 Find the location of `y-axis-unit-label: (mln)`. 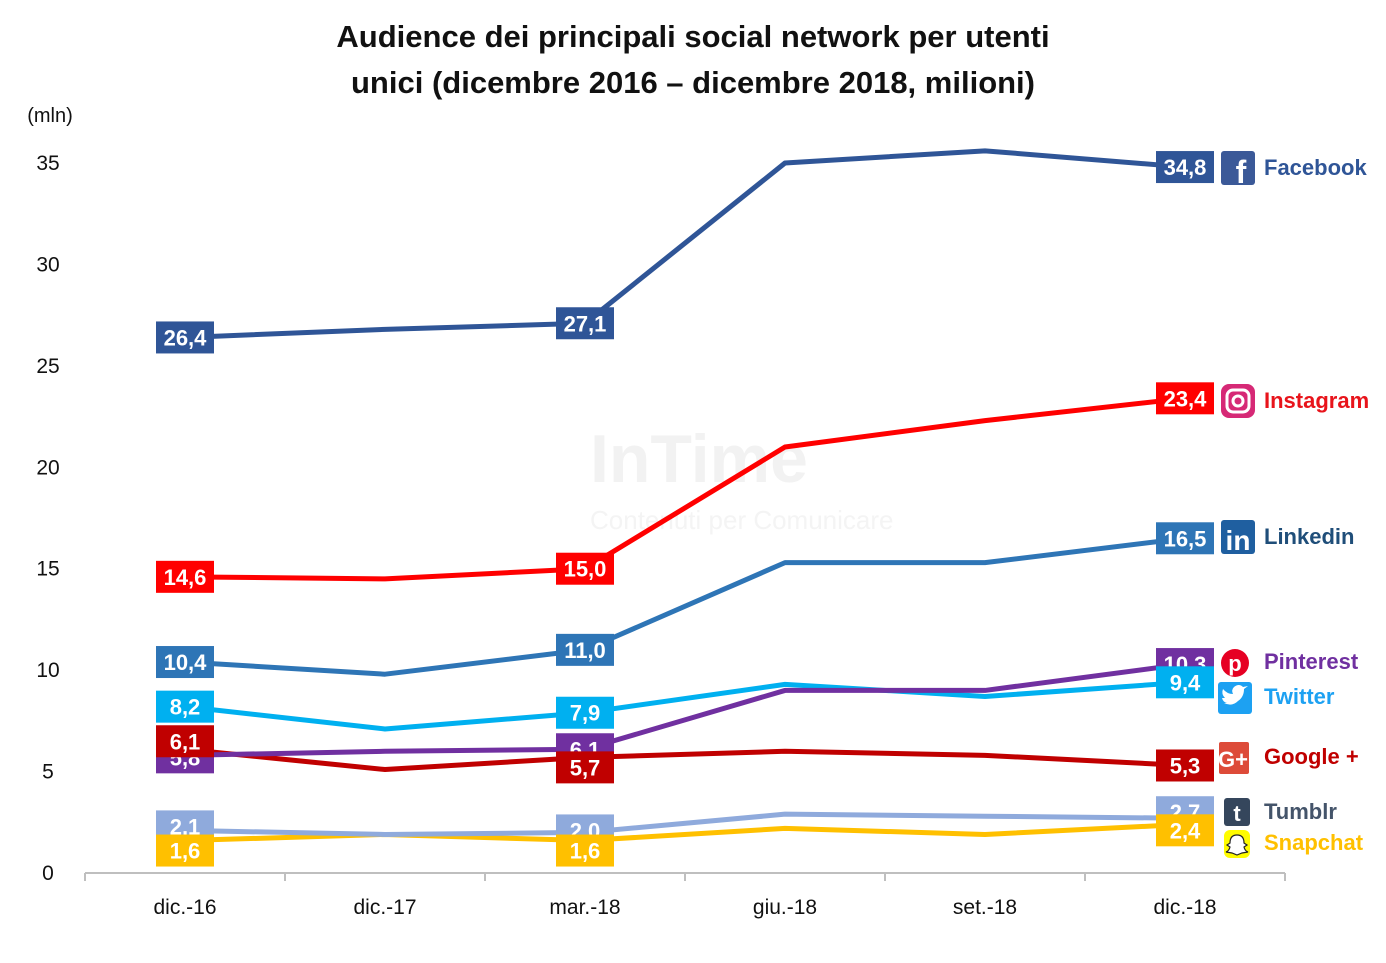

y-axis-unit-label: (mln) is located at coordinates (50, 116).